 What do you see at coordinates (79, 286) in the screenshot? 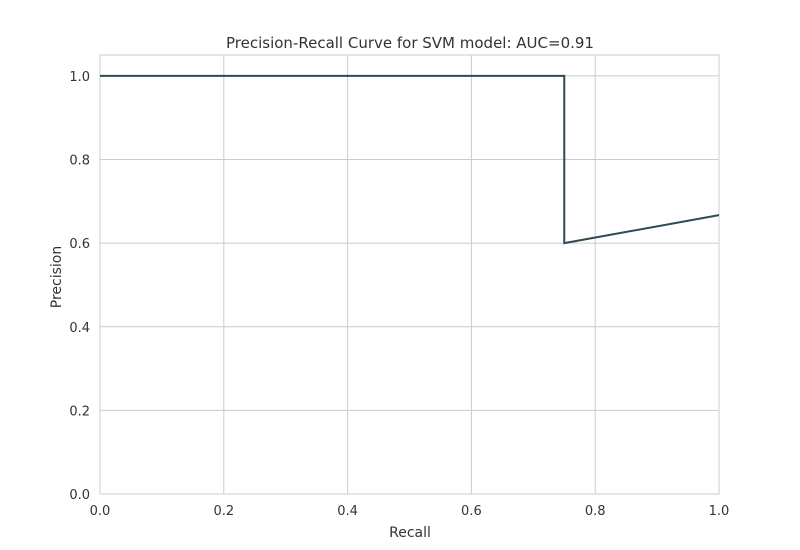
I see `y-tick-labels: 0.0 0.2 0.4 0.6 0.8 1.0` at bounding box center [79, 286].